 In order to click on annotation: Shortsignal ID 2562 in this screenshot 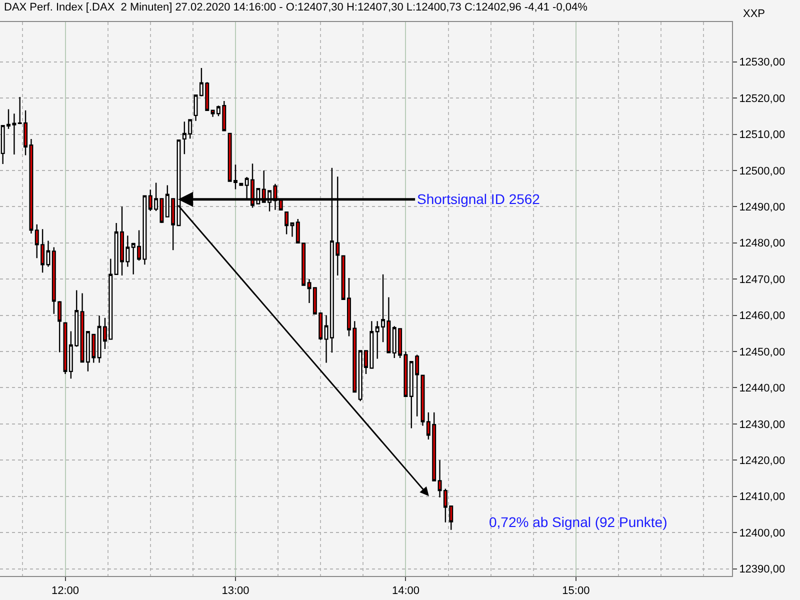, I will do `click(478, 199)`.